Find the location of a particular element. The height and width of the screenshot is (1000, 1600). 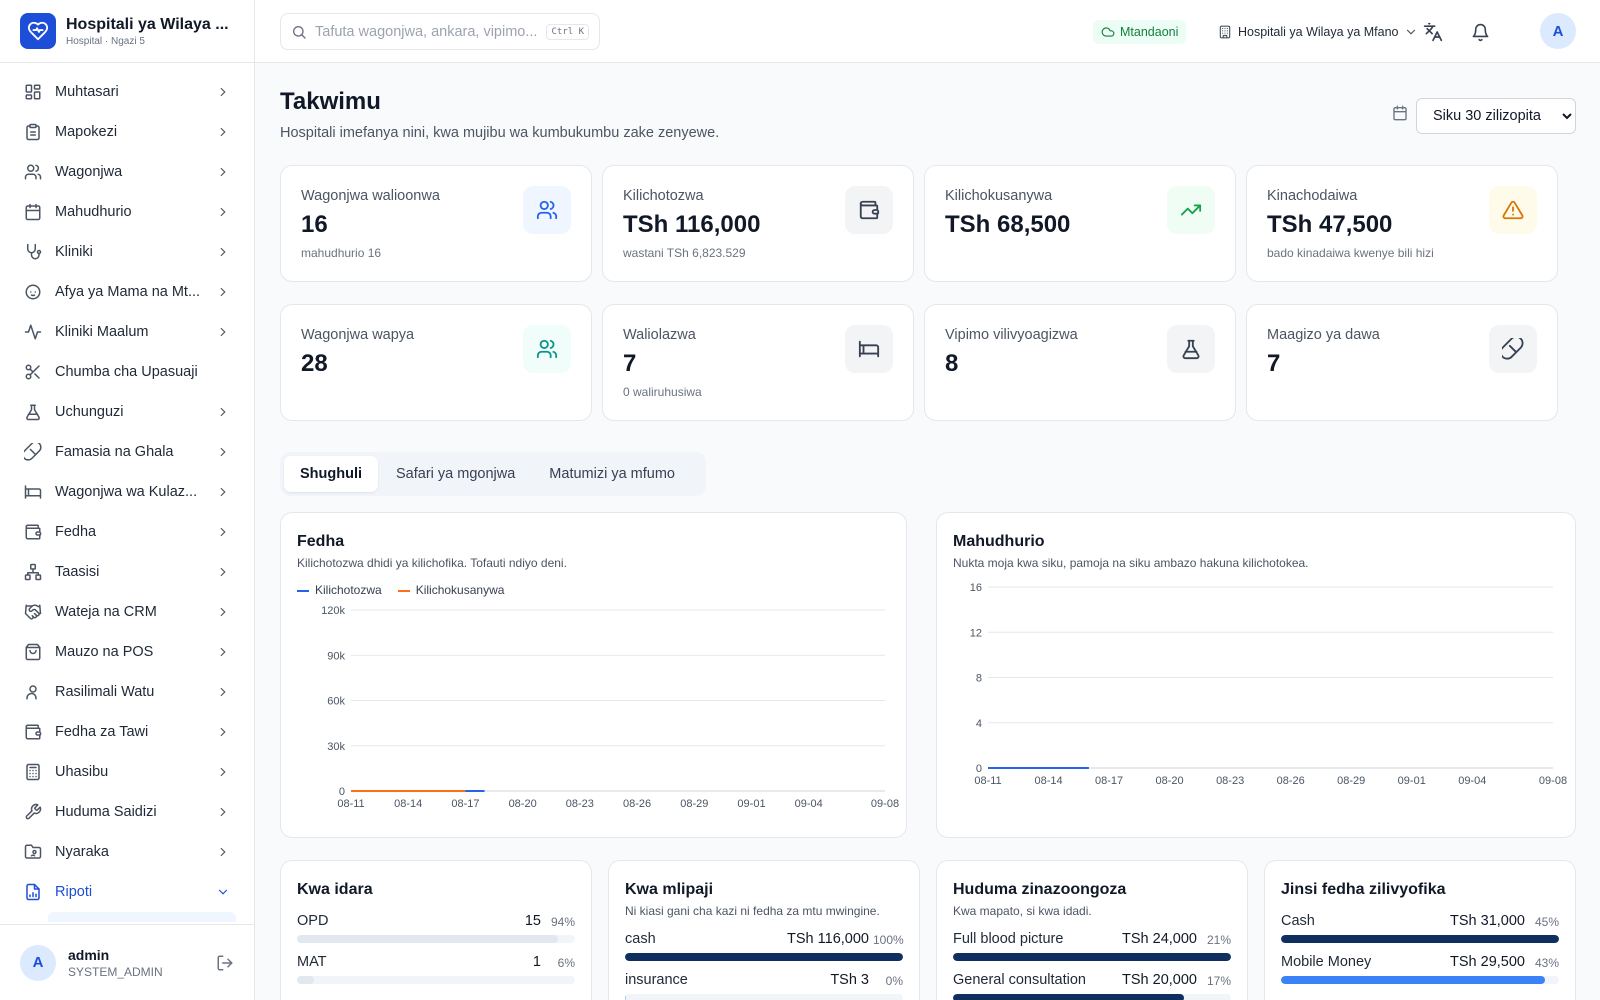

stat-card: Maagizo ya dawa 7 is located at coordinates (1402, 362).